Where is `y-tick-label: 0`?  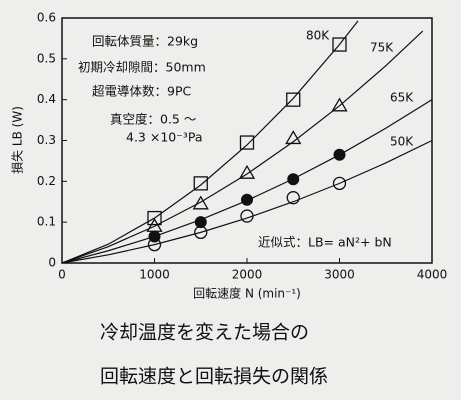 y-tick-label: 0 is located at coordinates (52, 263).